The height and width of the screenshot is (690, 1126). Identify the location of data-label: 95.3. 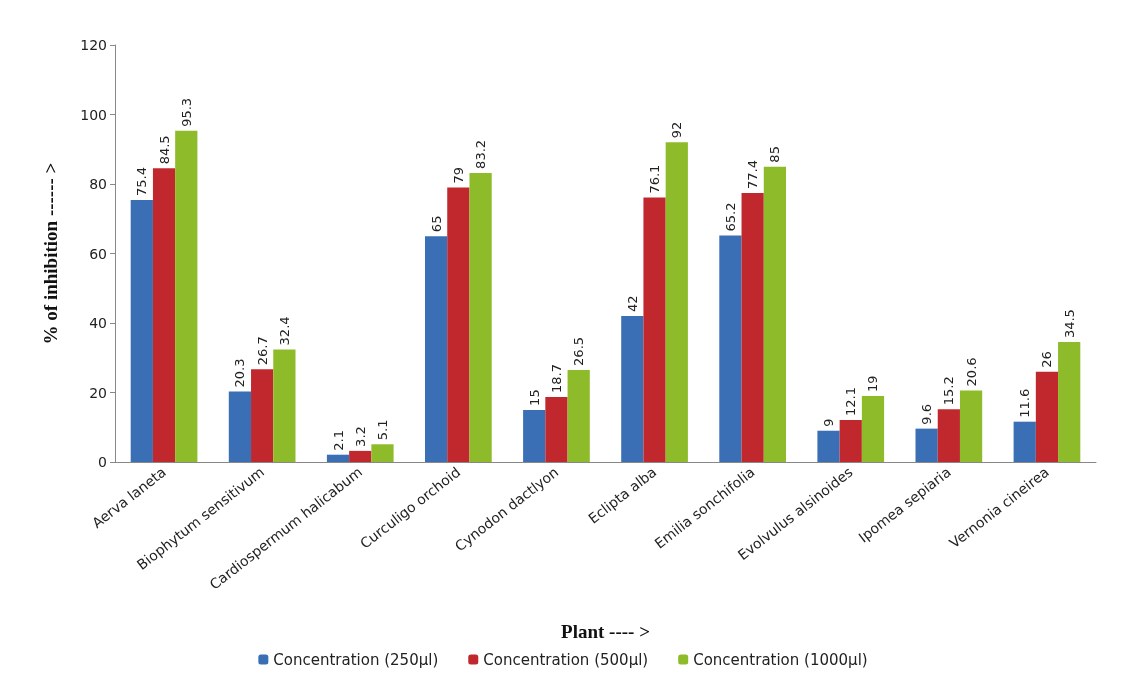
(186, 112).